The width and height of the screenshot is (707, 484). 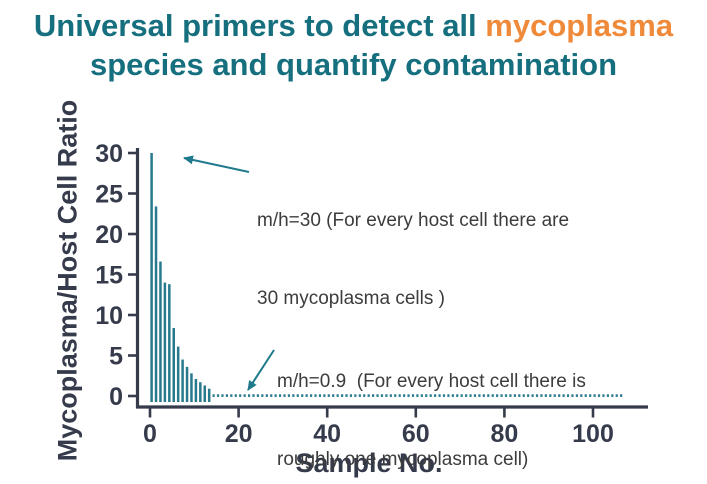 What do you see at coordinates (109, 276) in the screenshot?
I see `y-tick-label-15: 15` at bounding box center [109, 276].